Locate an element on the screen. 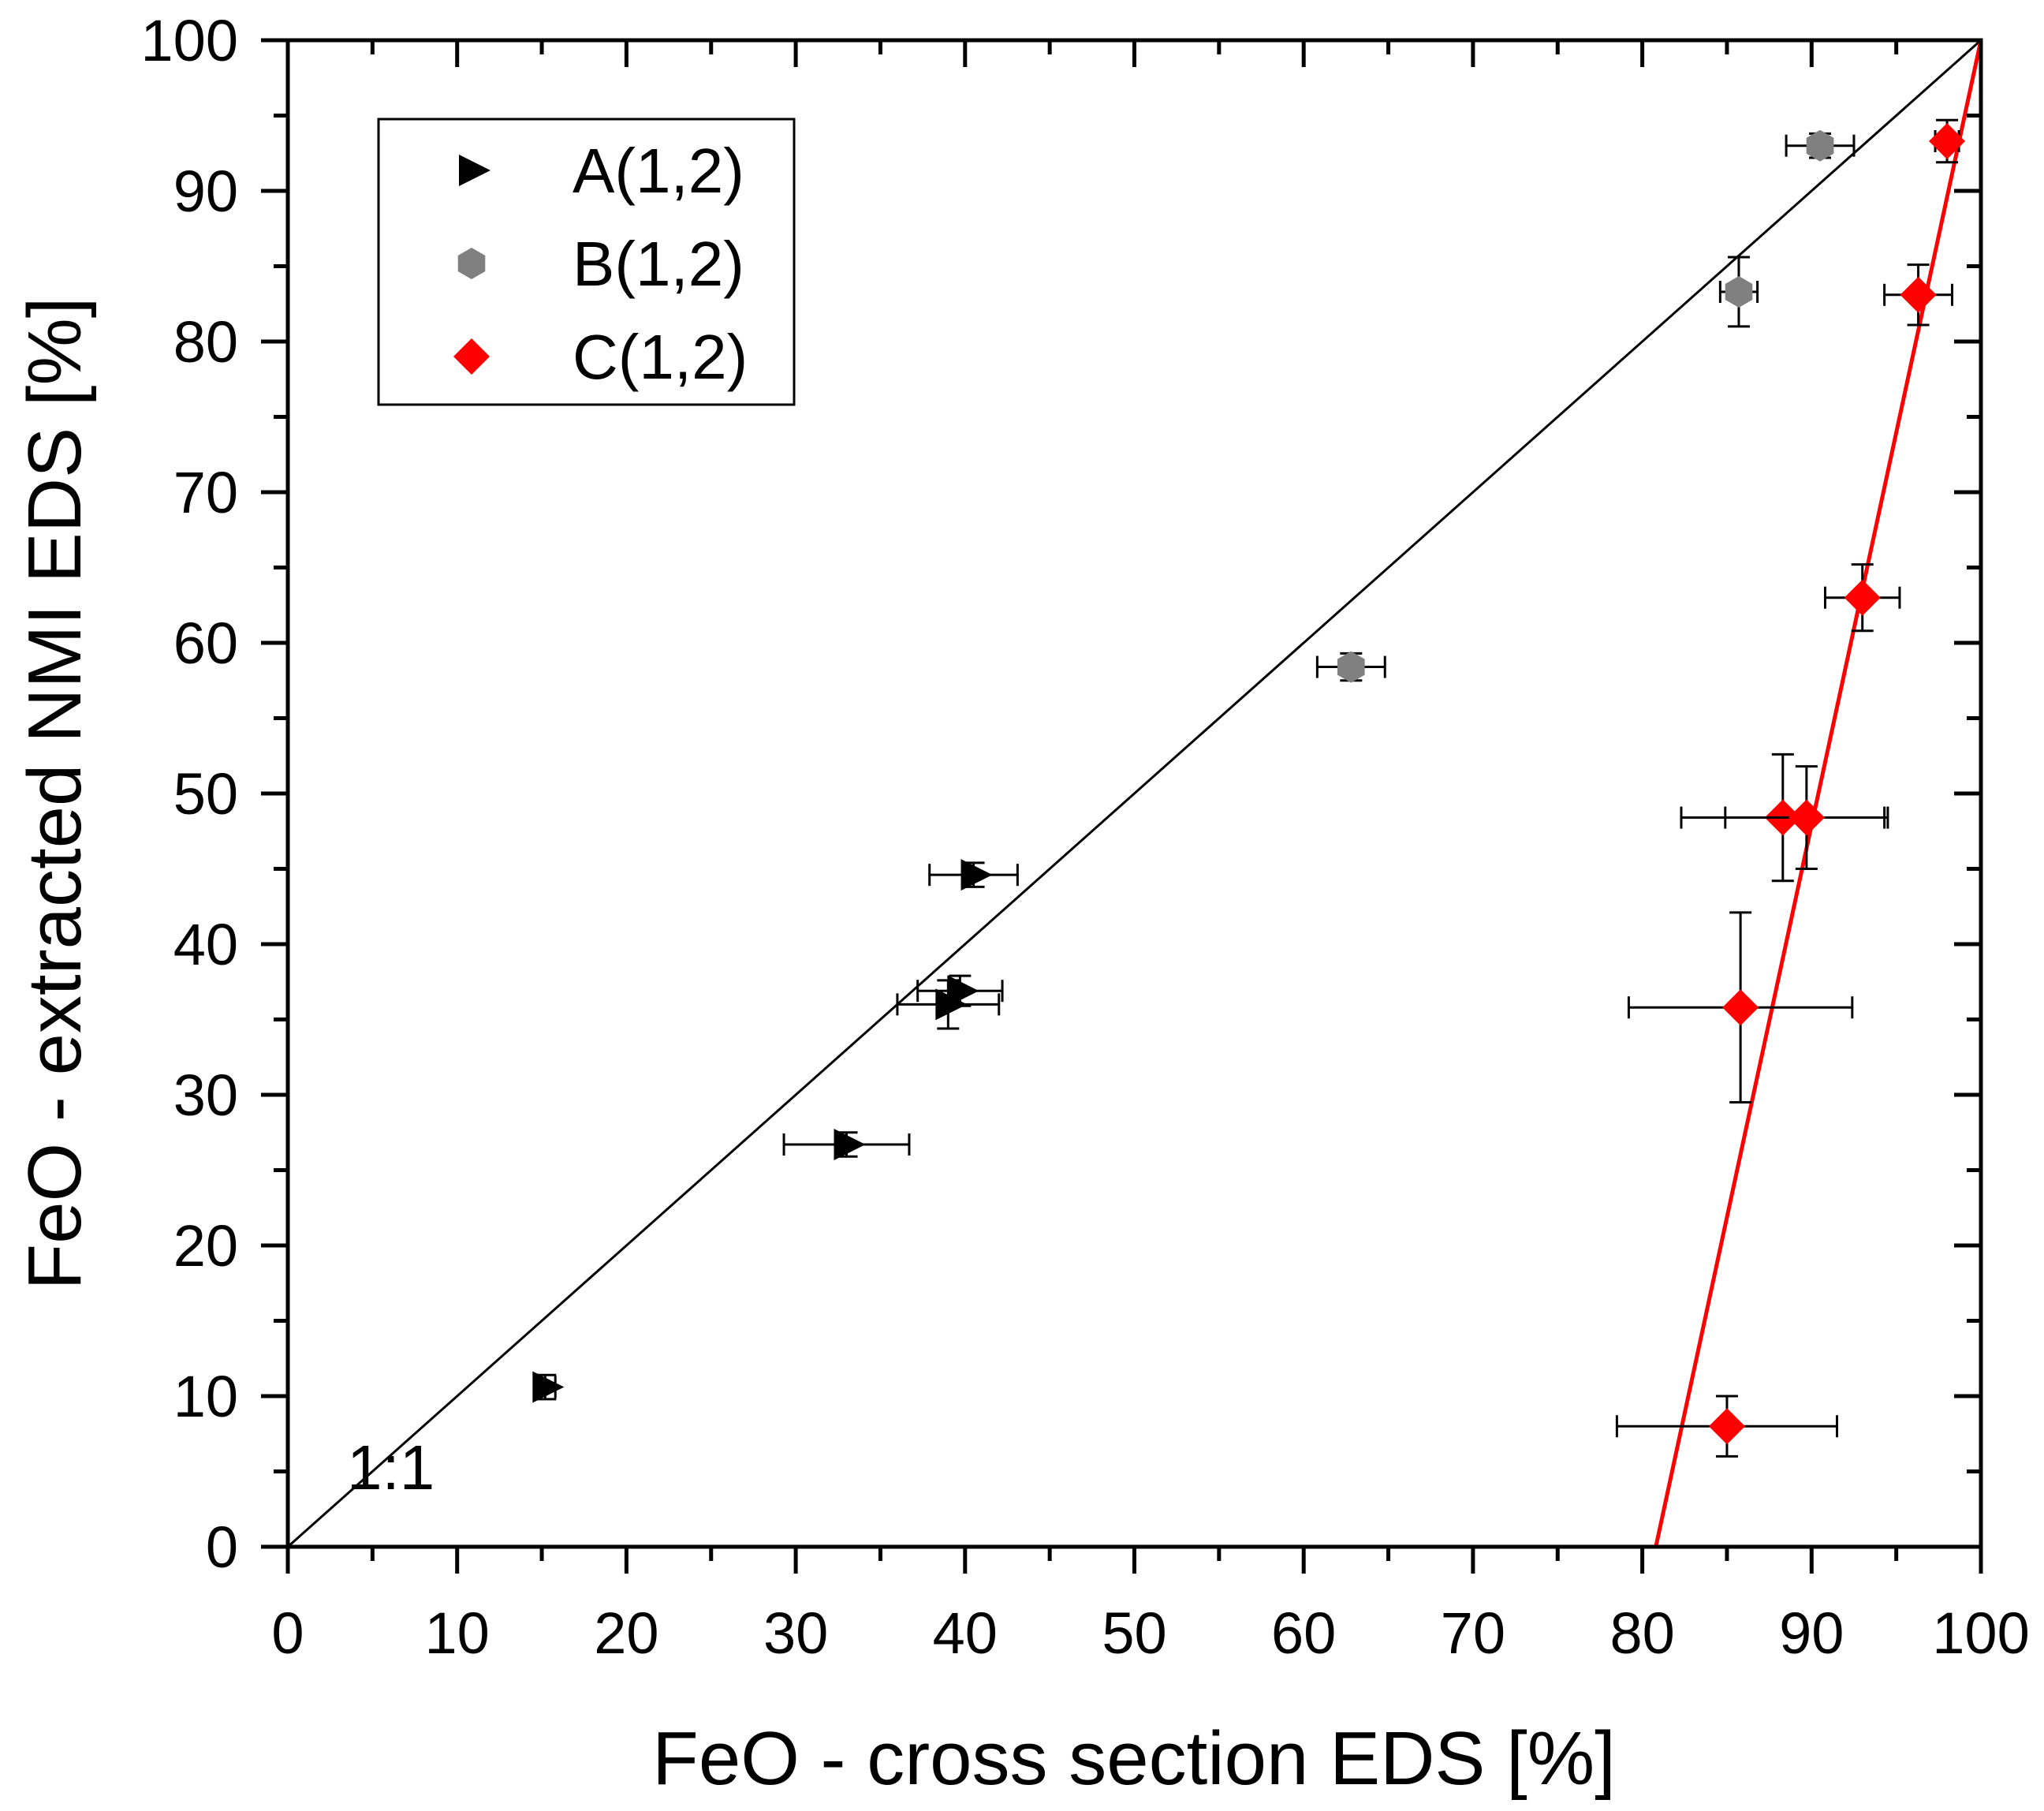  y-tick-label: 20 is located at coordinates (205, 1246).